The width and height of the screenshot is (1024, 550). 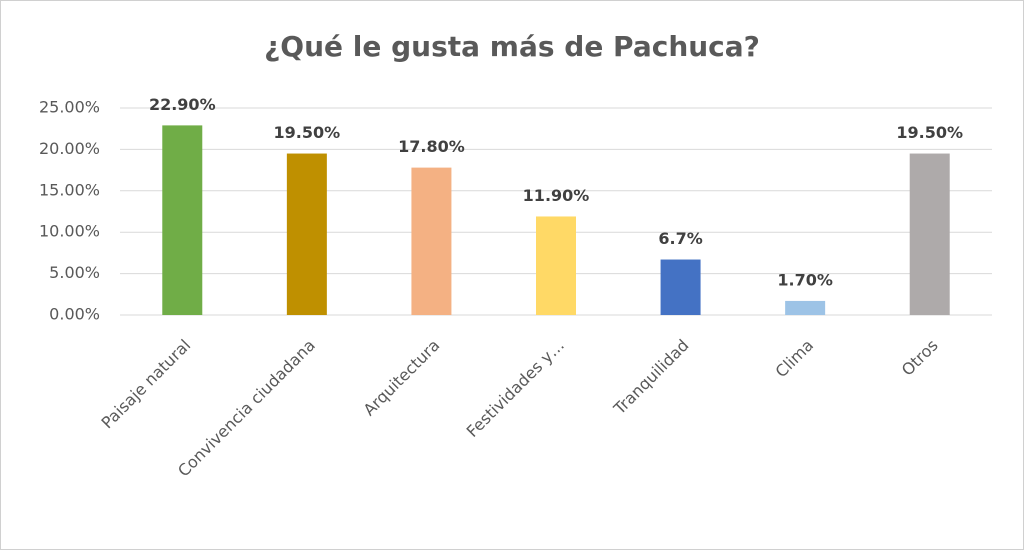 I want to click on y-tick-label: 5.00%, so click(x=74, y=272).